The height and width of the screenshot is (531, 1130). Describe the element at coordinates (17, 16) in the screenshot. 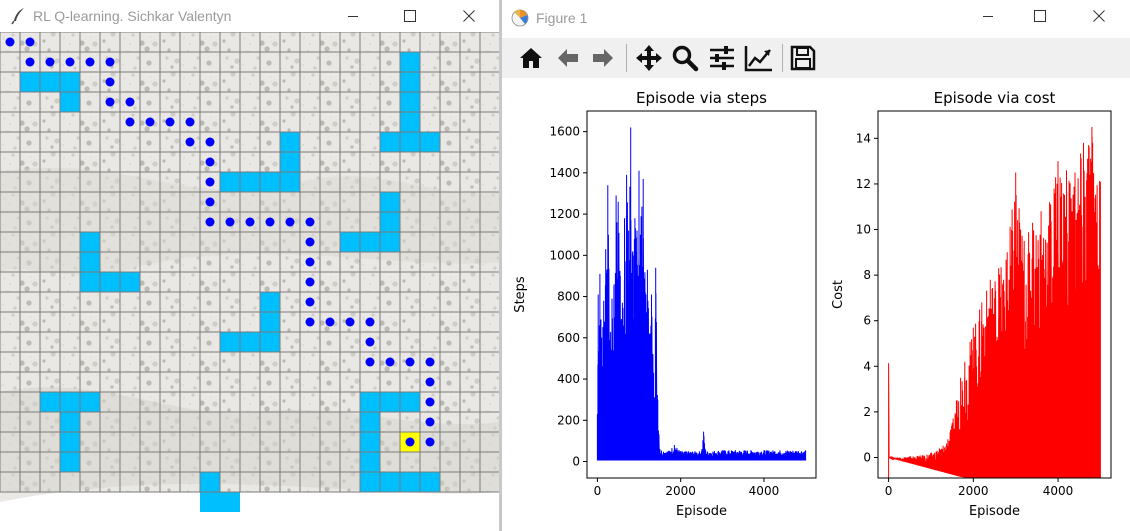

I see `feather-icon` at that location.